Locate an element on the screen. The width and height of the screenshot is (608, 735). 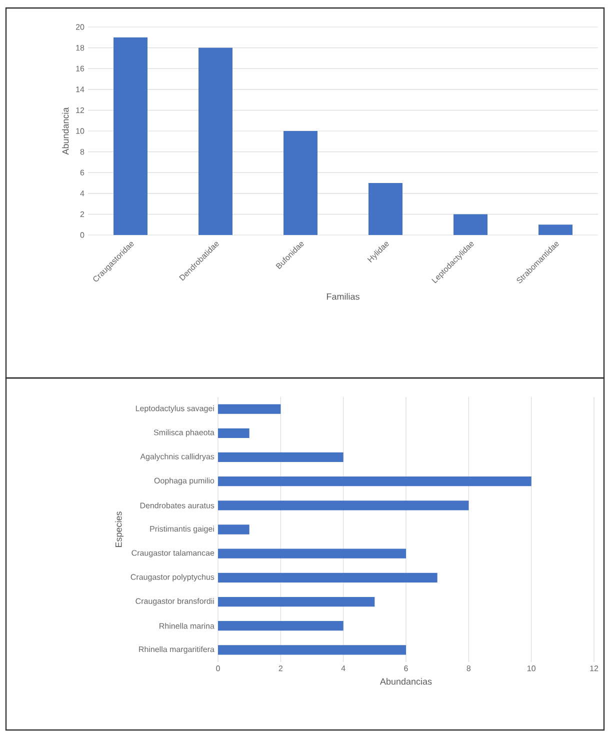
y-tick-label: 6 is located at coordinates (82, 173).